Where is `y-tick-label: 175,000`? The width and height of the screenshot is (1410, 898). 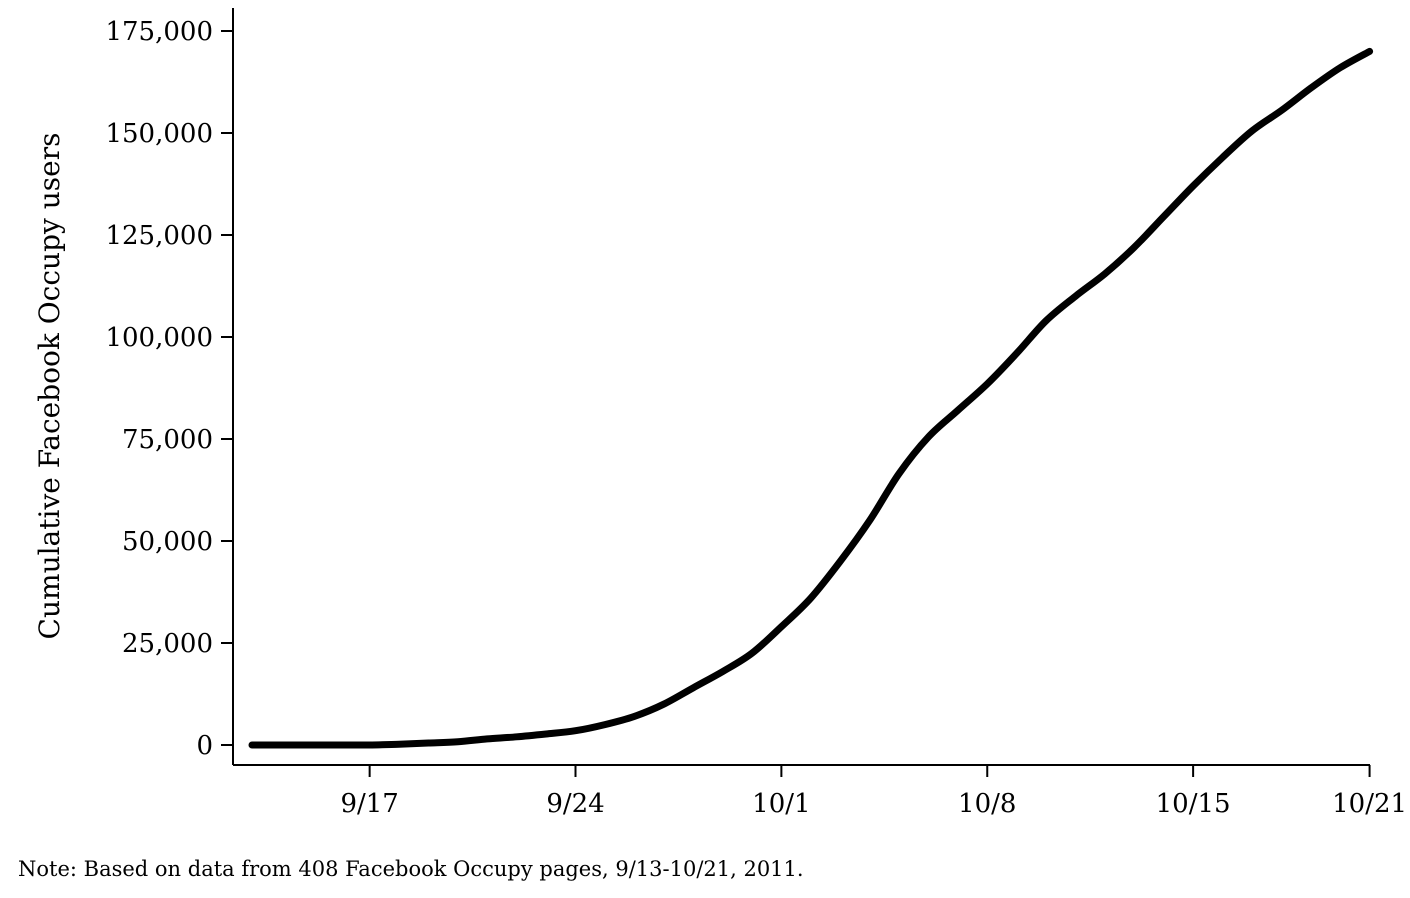 y-tick-label: 175,000 is located at coordinates (159, 32).